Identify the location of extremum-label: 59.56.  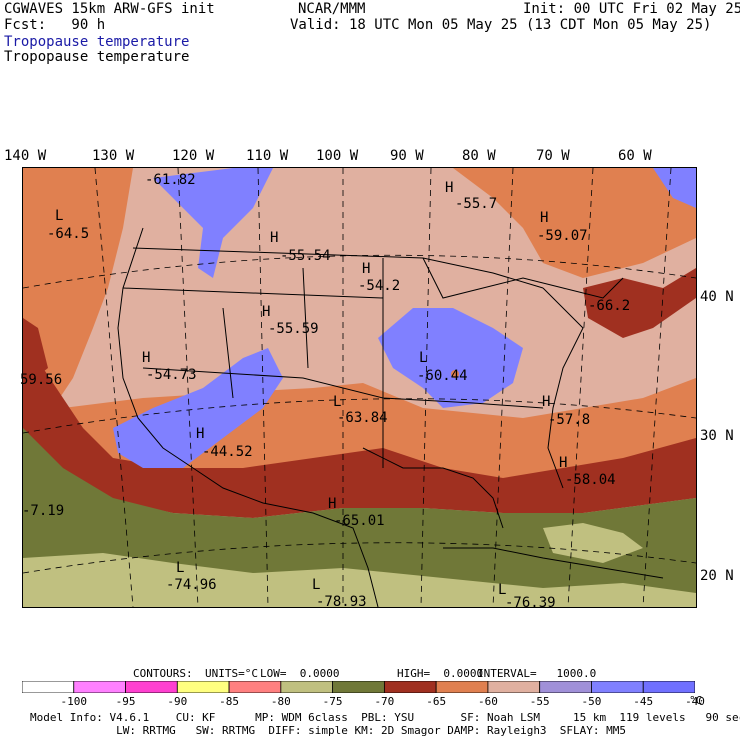
(41, 380).